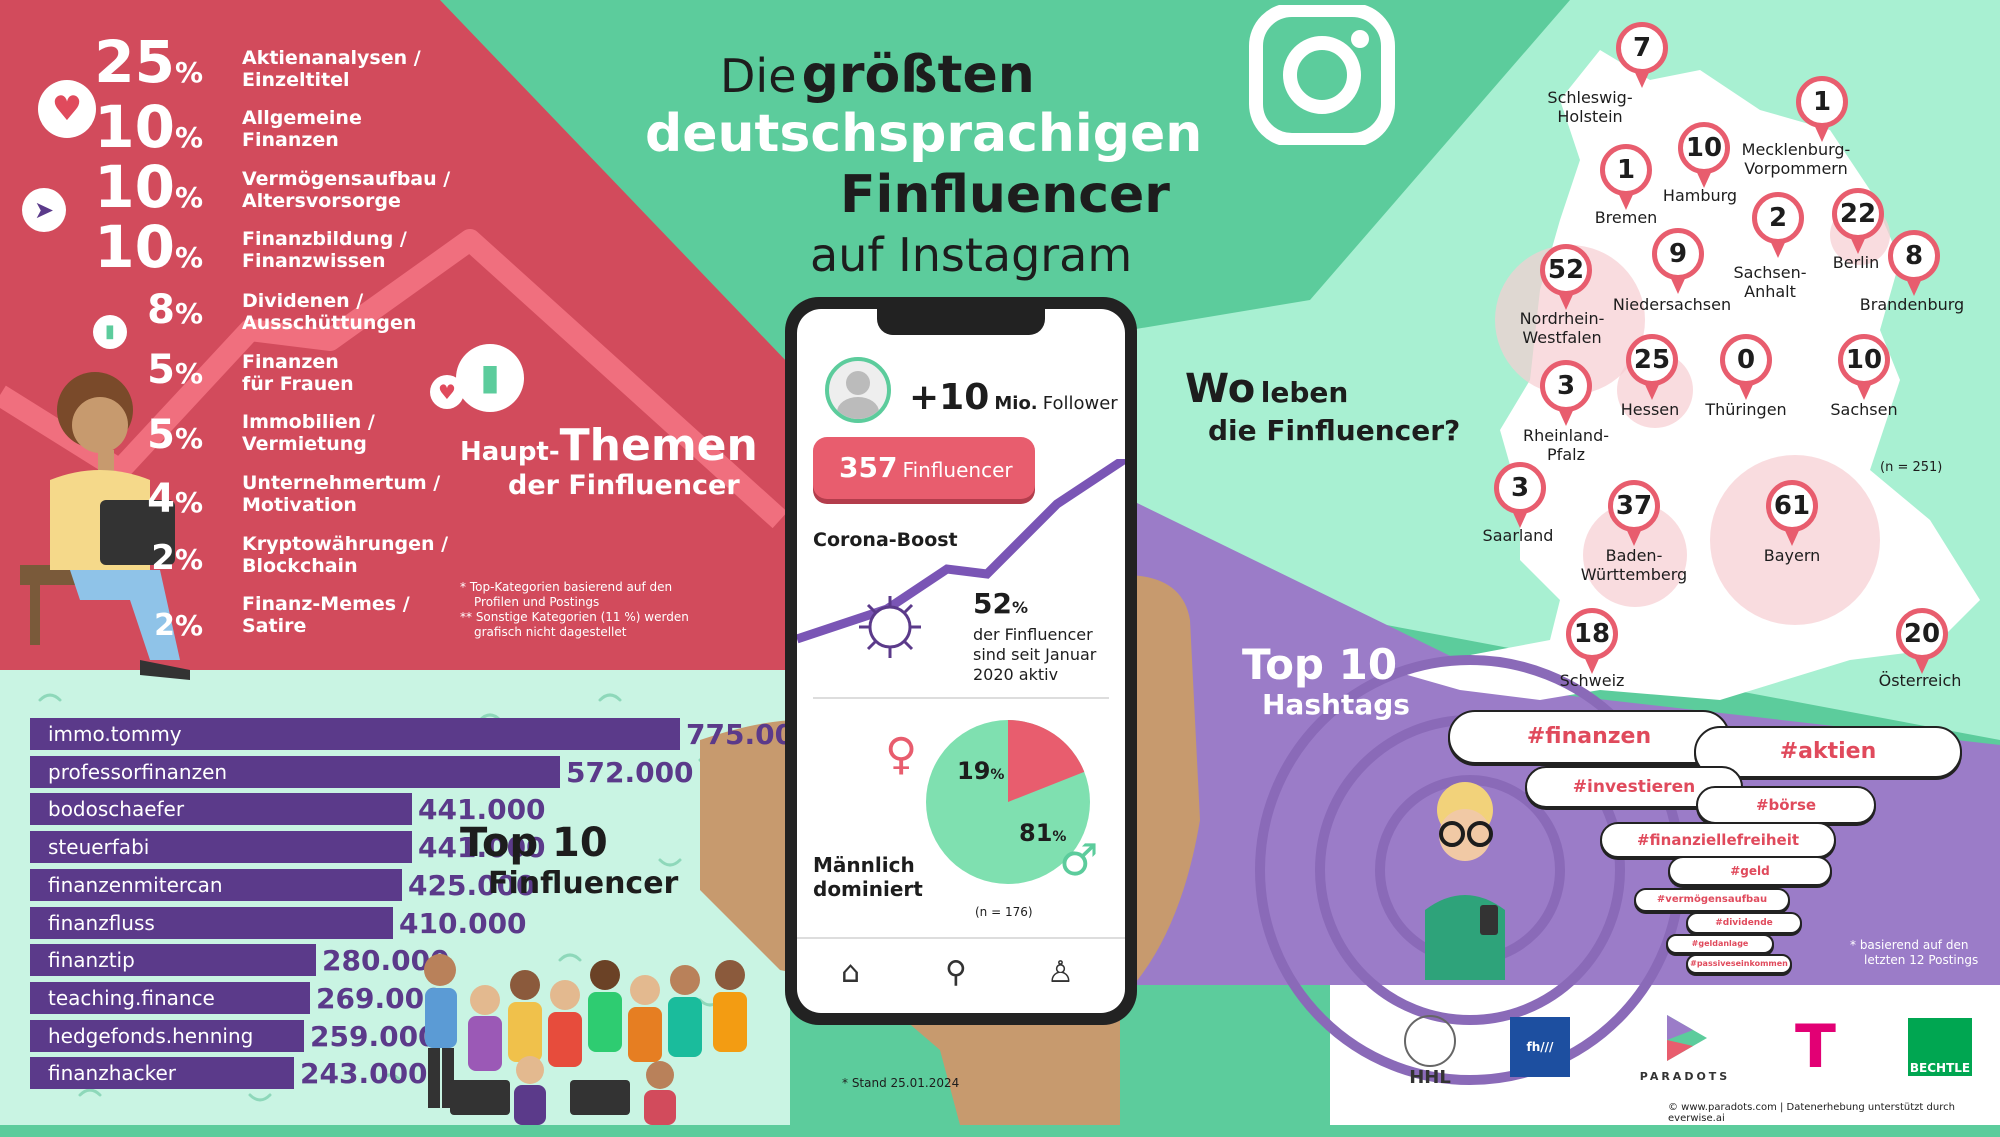 The image size is (2000, 1137). I want to click on map-pin: 10, so click(1704, 157).